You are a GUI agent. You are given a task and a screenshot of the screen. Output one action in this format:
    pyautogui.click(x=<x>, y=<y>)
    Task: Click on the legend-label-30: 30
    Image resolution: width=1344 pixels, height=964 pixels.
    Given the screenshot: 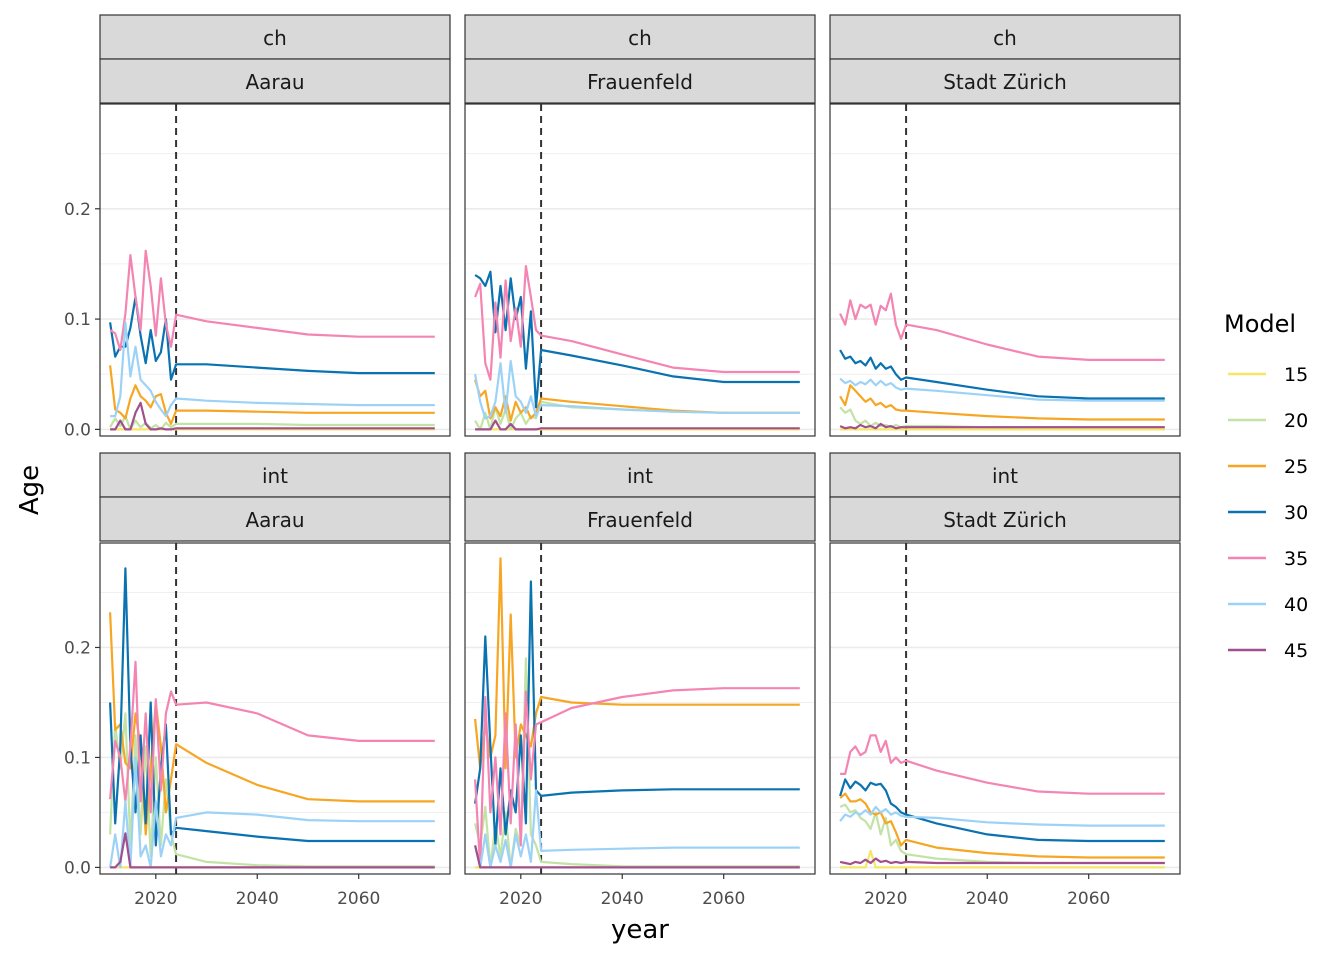 What is the action you would take?
    pyautogui.click(x=1296, y=513)
    